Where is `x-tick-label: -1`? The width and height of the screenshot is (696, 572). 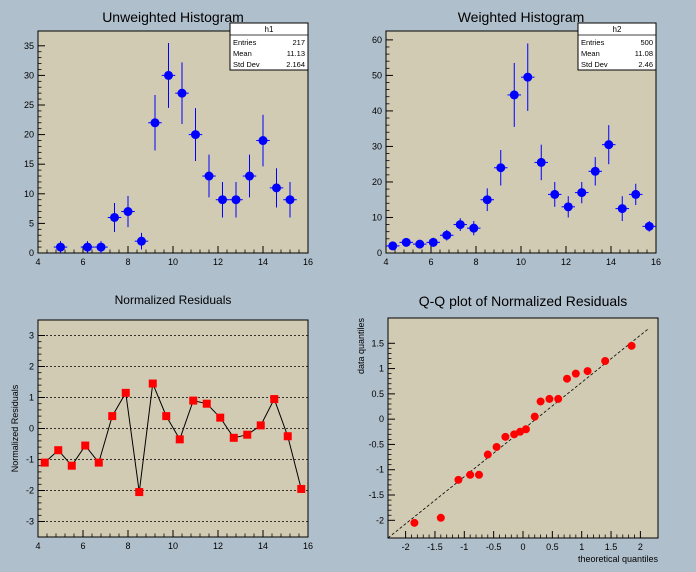
x-tick-label: -1 is located at coordinates (464, 547).